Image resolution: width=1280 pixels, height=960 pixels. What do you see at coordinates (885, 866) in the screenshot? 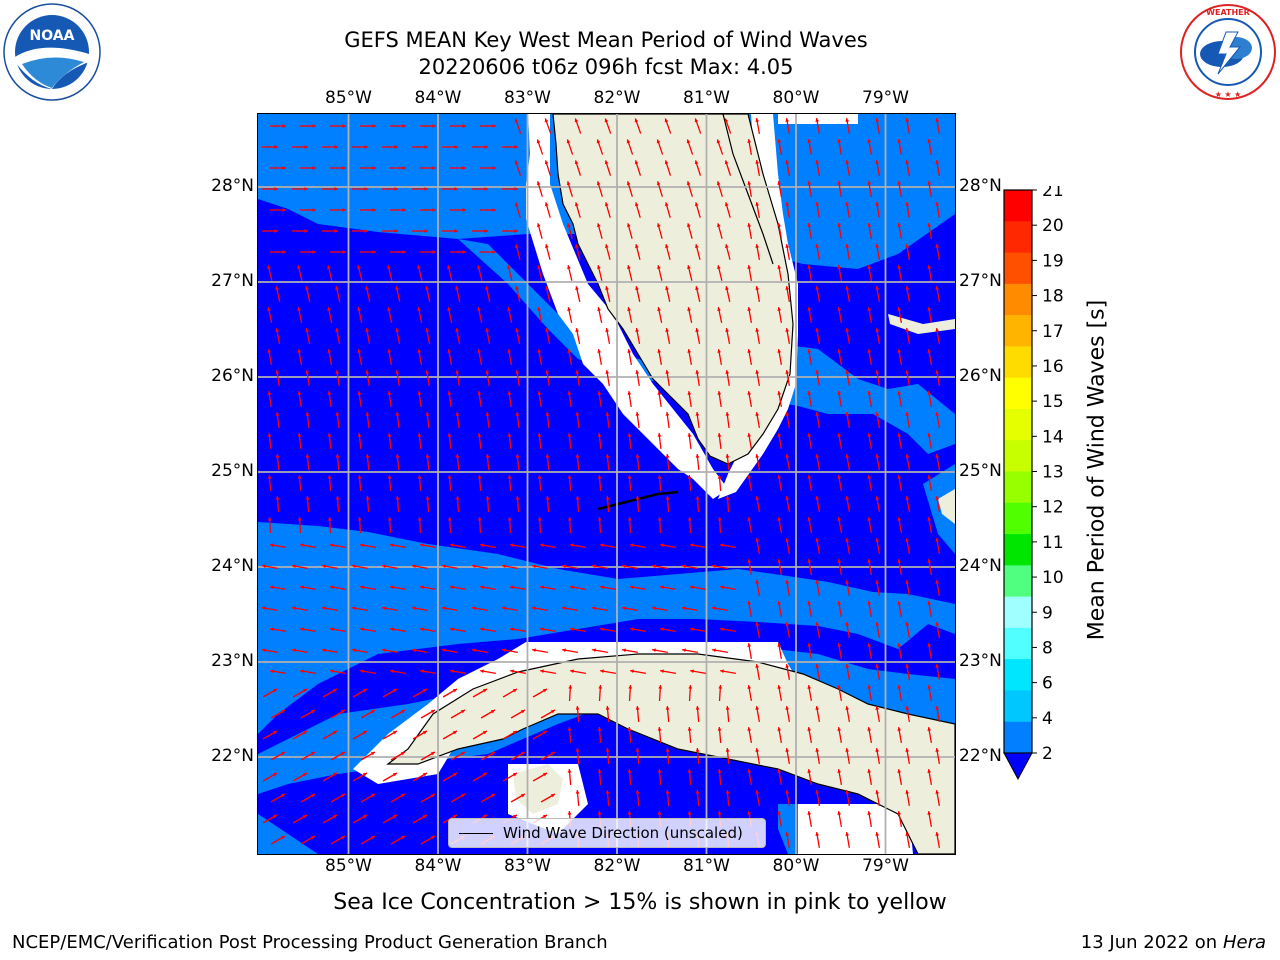
I see `lon-tick-label: 79°W` at bounding box center [885, 866].